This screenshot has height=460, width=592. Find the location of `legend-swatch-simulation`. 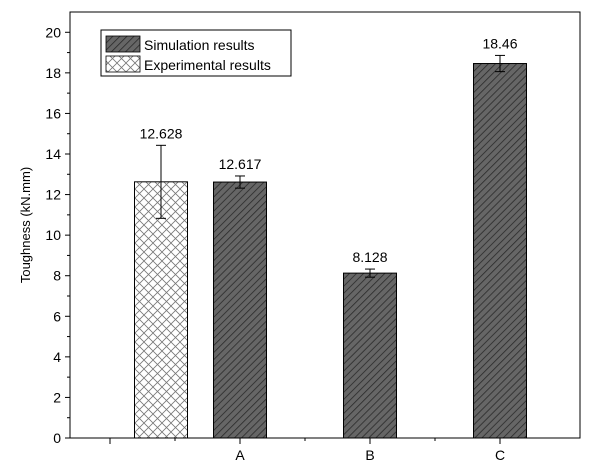

legend-swatch-simulation is located at coordinates (123, 44).